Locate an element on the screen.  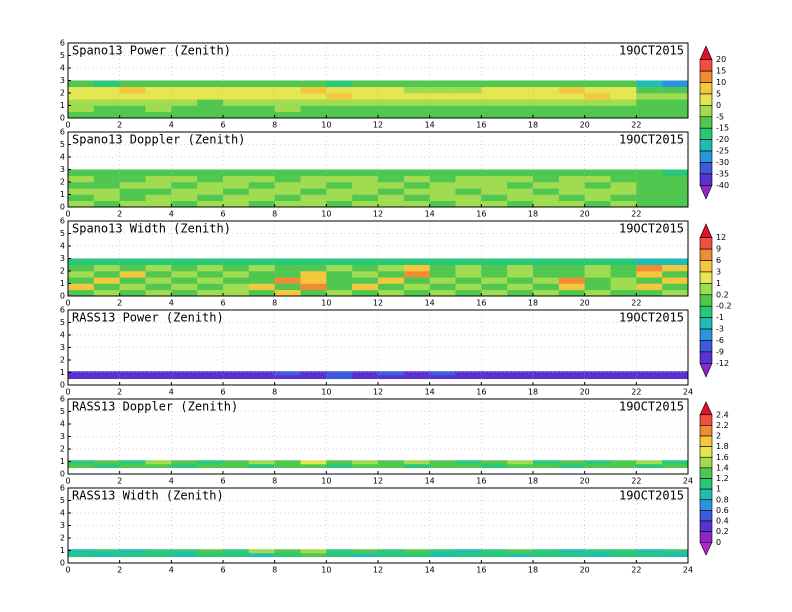
colorbar-label: 0 is located at coordinates (718, 542).